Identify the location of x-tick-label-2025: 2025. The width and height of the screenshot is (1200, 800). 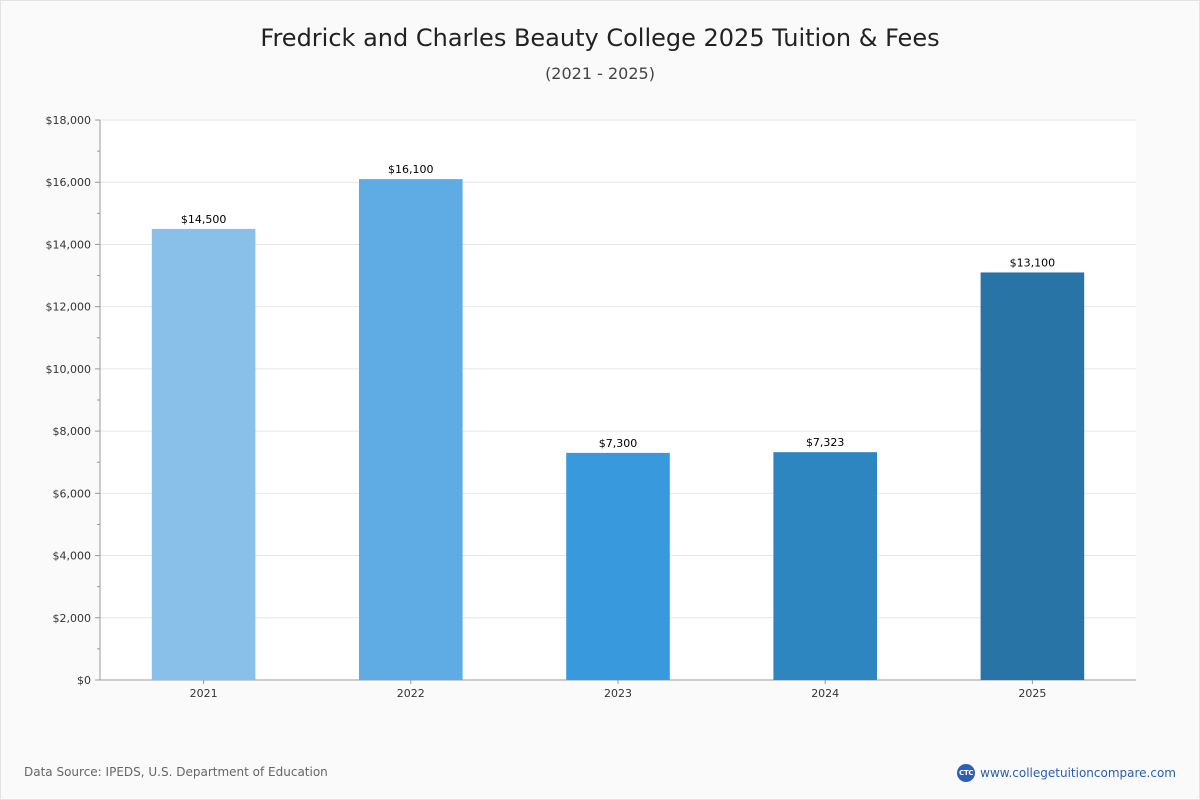
(1032, 693).